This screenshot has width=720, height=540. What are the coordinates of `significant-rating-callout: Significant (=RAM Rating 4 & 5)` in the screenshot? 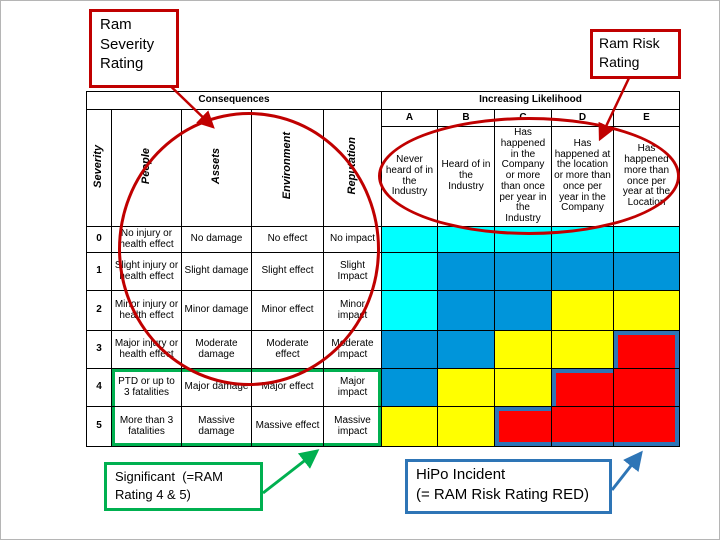 It's located at (183, 486).